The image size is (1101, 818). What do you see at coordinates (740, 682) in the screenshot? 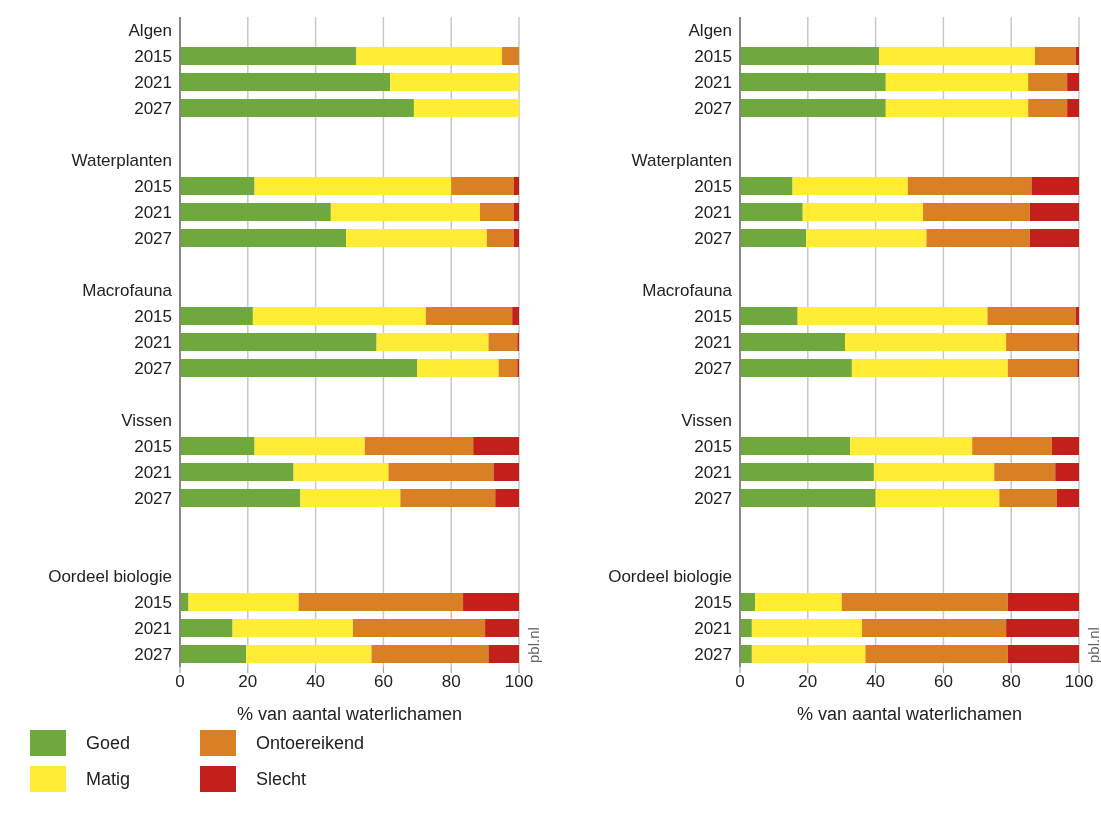
I see `x-tick-label: 0` at bounding box center [740, 682].